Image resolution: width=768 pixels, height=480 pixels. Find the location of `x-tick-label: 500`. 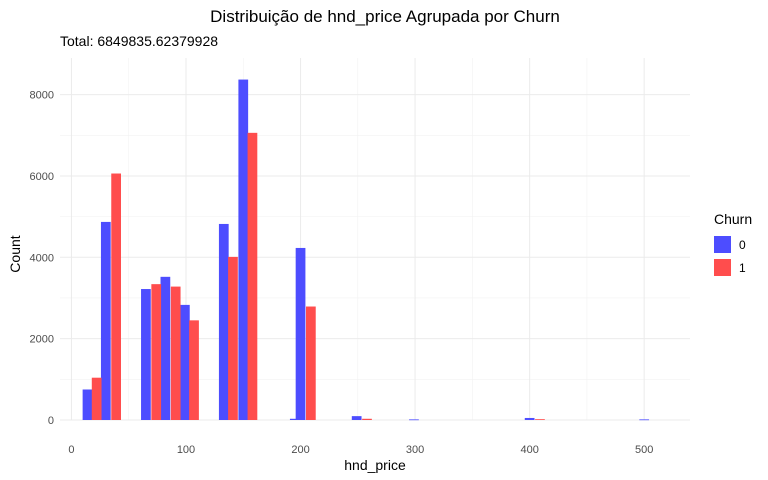

x-tick-label: 500 is located at coordinates (644, 450).